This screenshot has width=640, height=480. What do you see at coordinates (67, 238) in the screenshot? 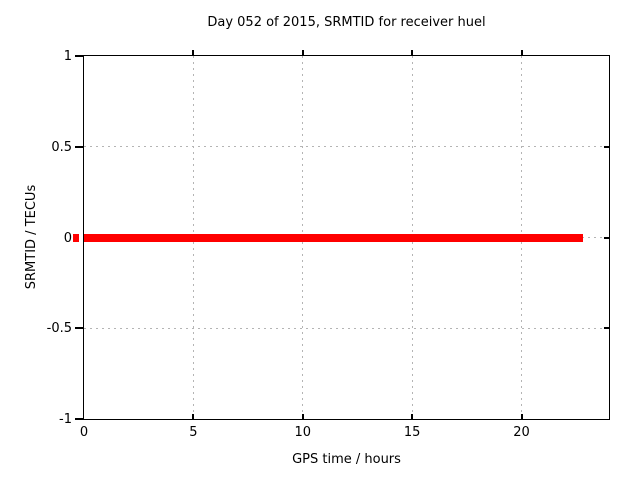
I see `y-tick-label: 0` at bounding box center [67, 238].